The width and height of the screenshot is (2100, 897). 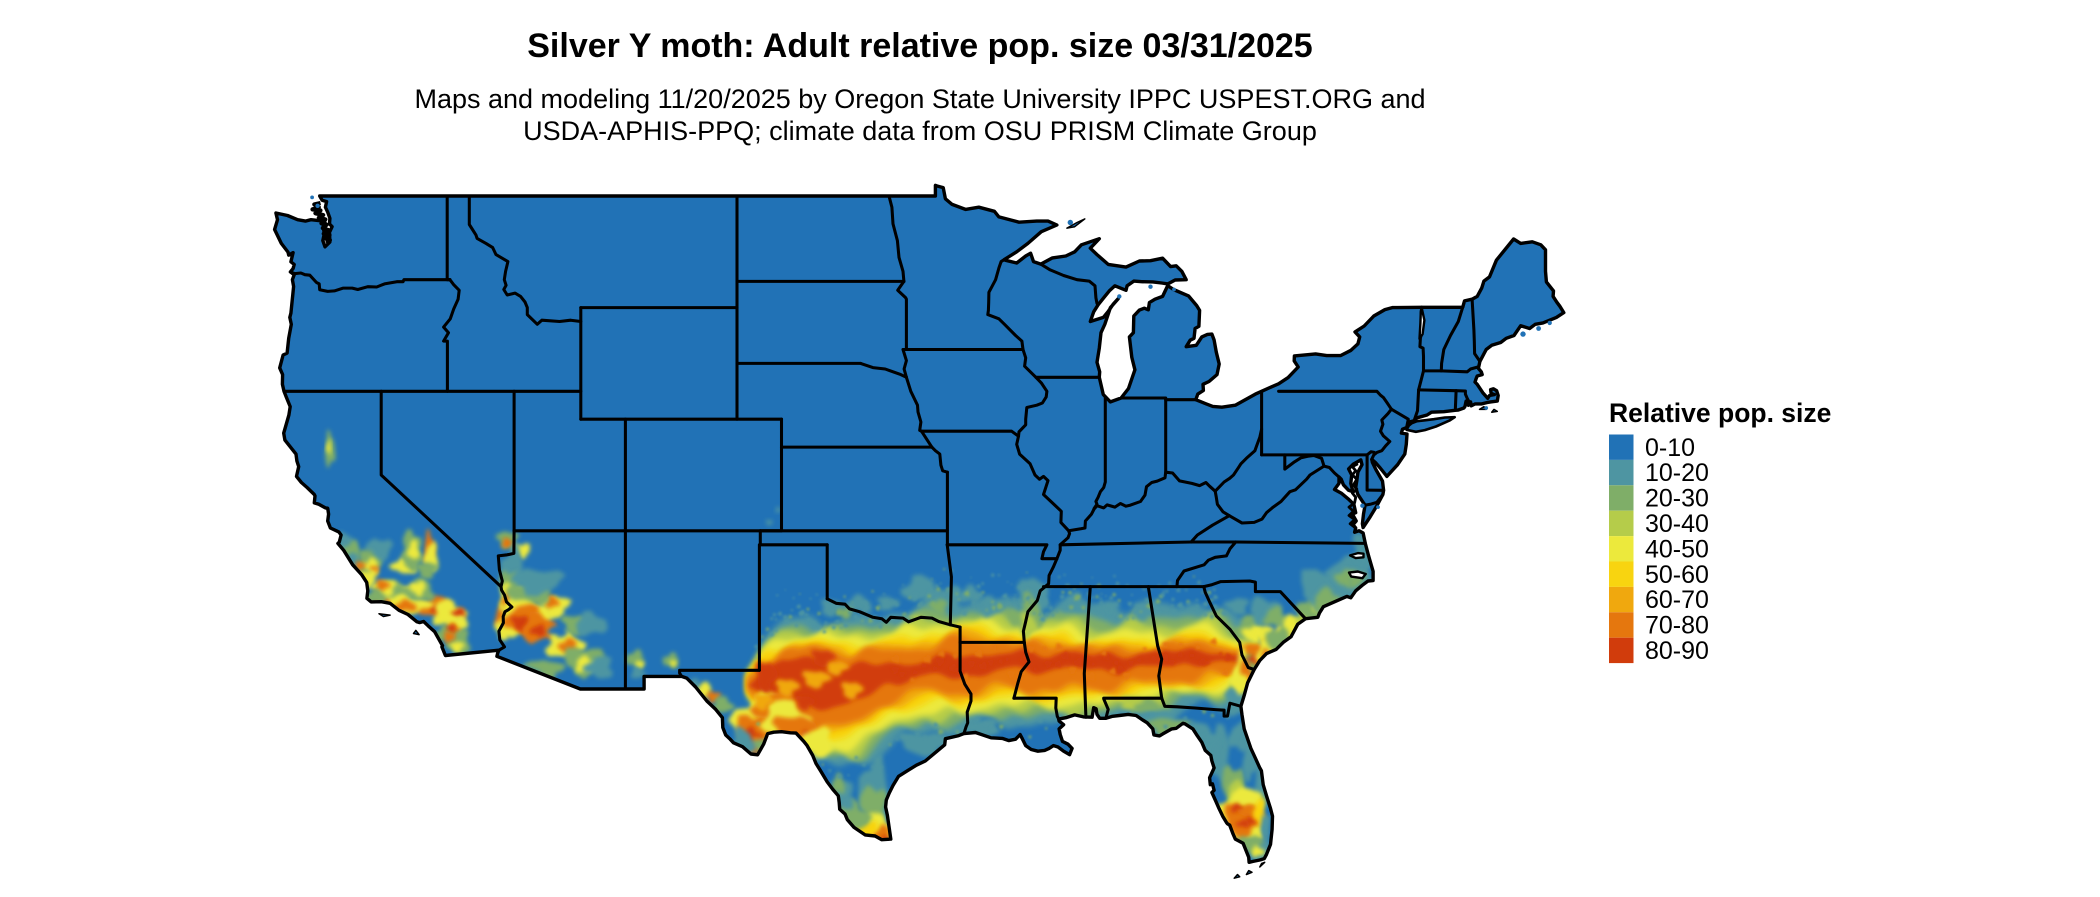 I want to click on svg-text: 70-80, so click(x=1677, y=626).